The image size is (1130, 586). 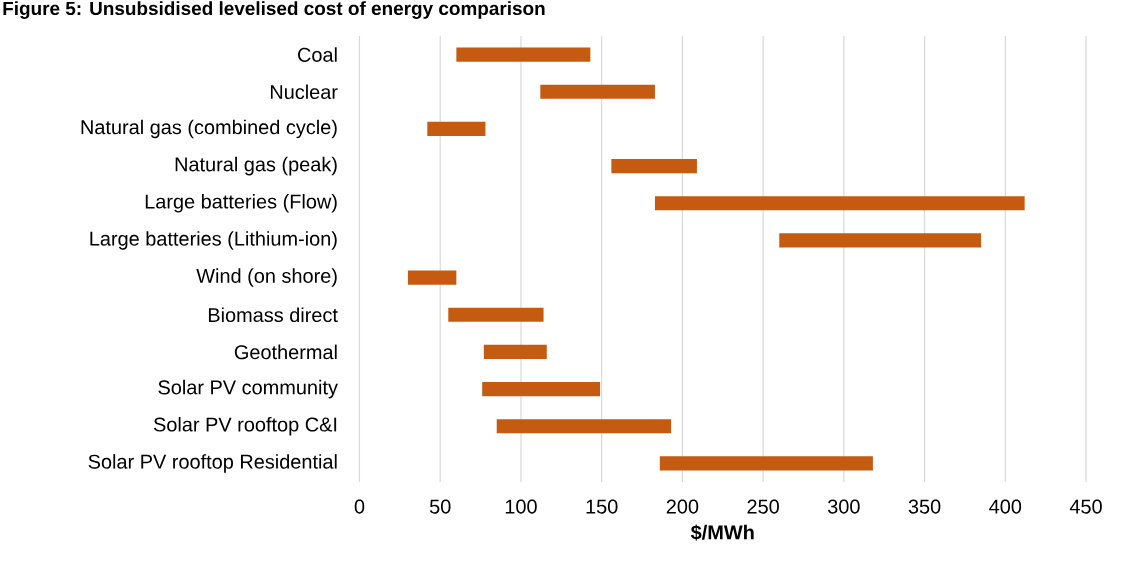 What do you see at coordinates (722, 532) in the screenshot?
I see `x-axis-title: $/MWh` at bounding box center [722, 532].